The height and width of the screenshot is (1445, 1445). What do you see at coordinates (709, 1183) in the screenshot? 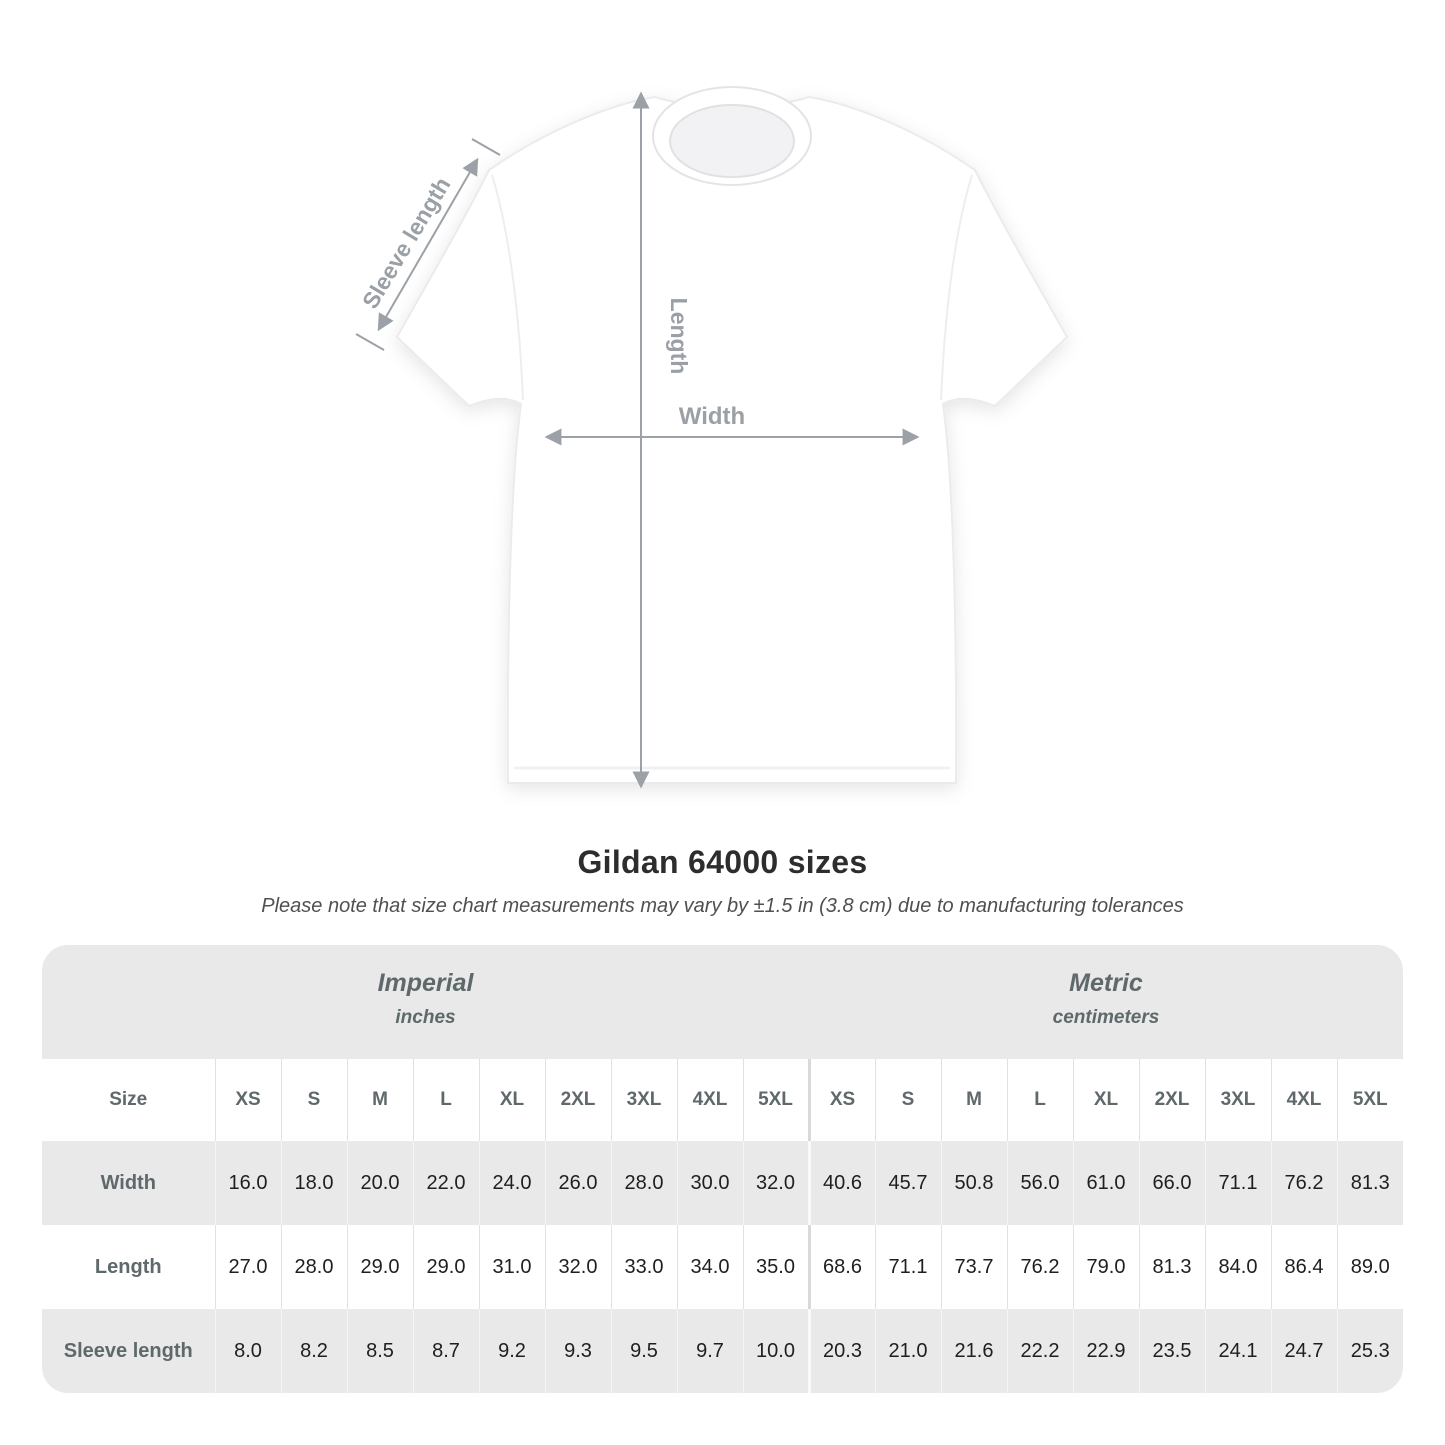
I see `measurement-cell: 30.0` at bounding box center [709, 1183].